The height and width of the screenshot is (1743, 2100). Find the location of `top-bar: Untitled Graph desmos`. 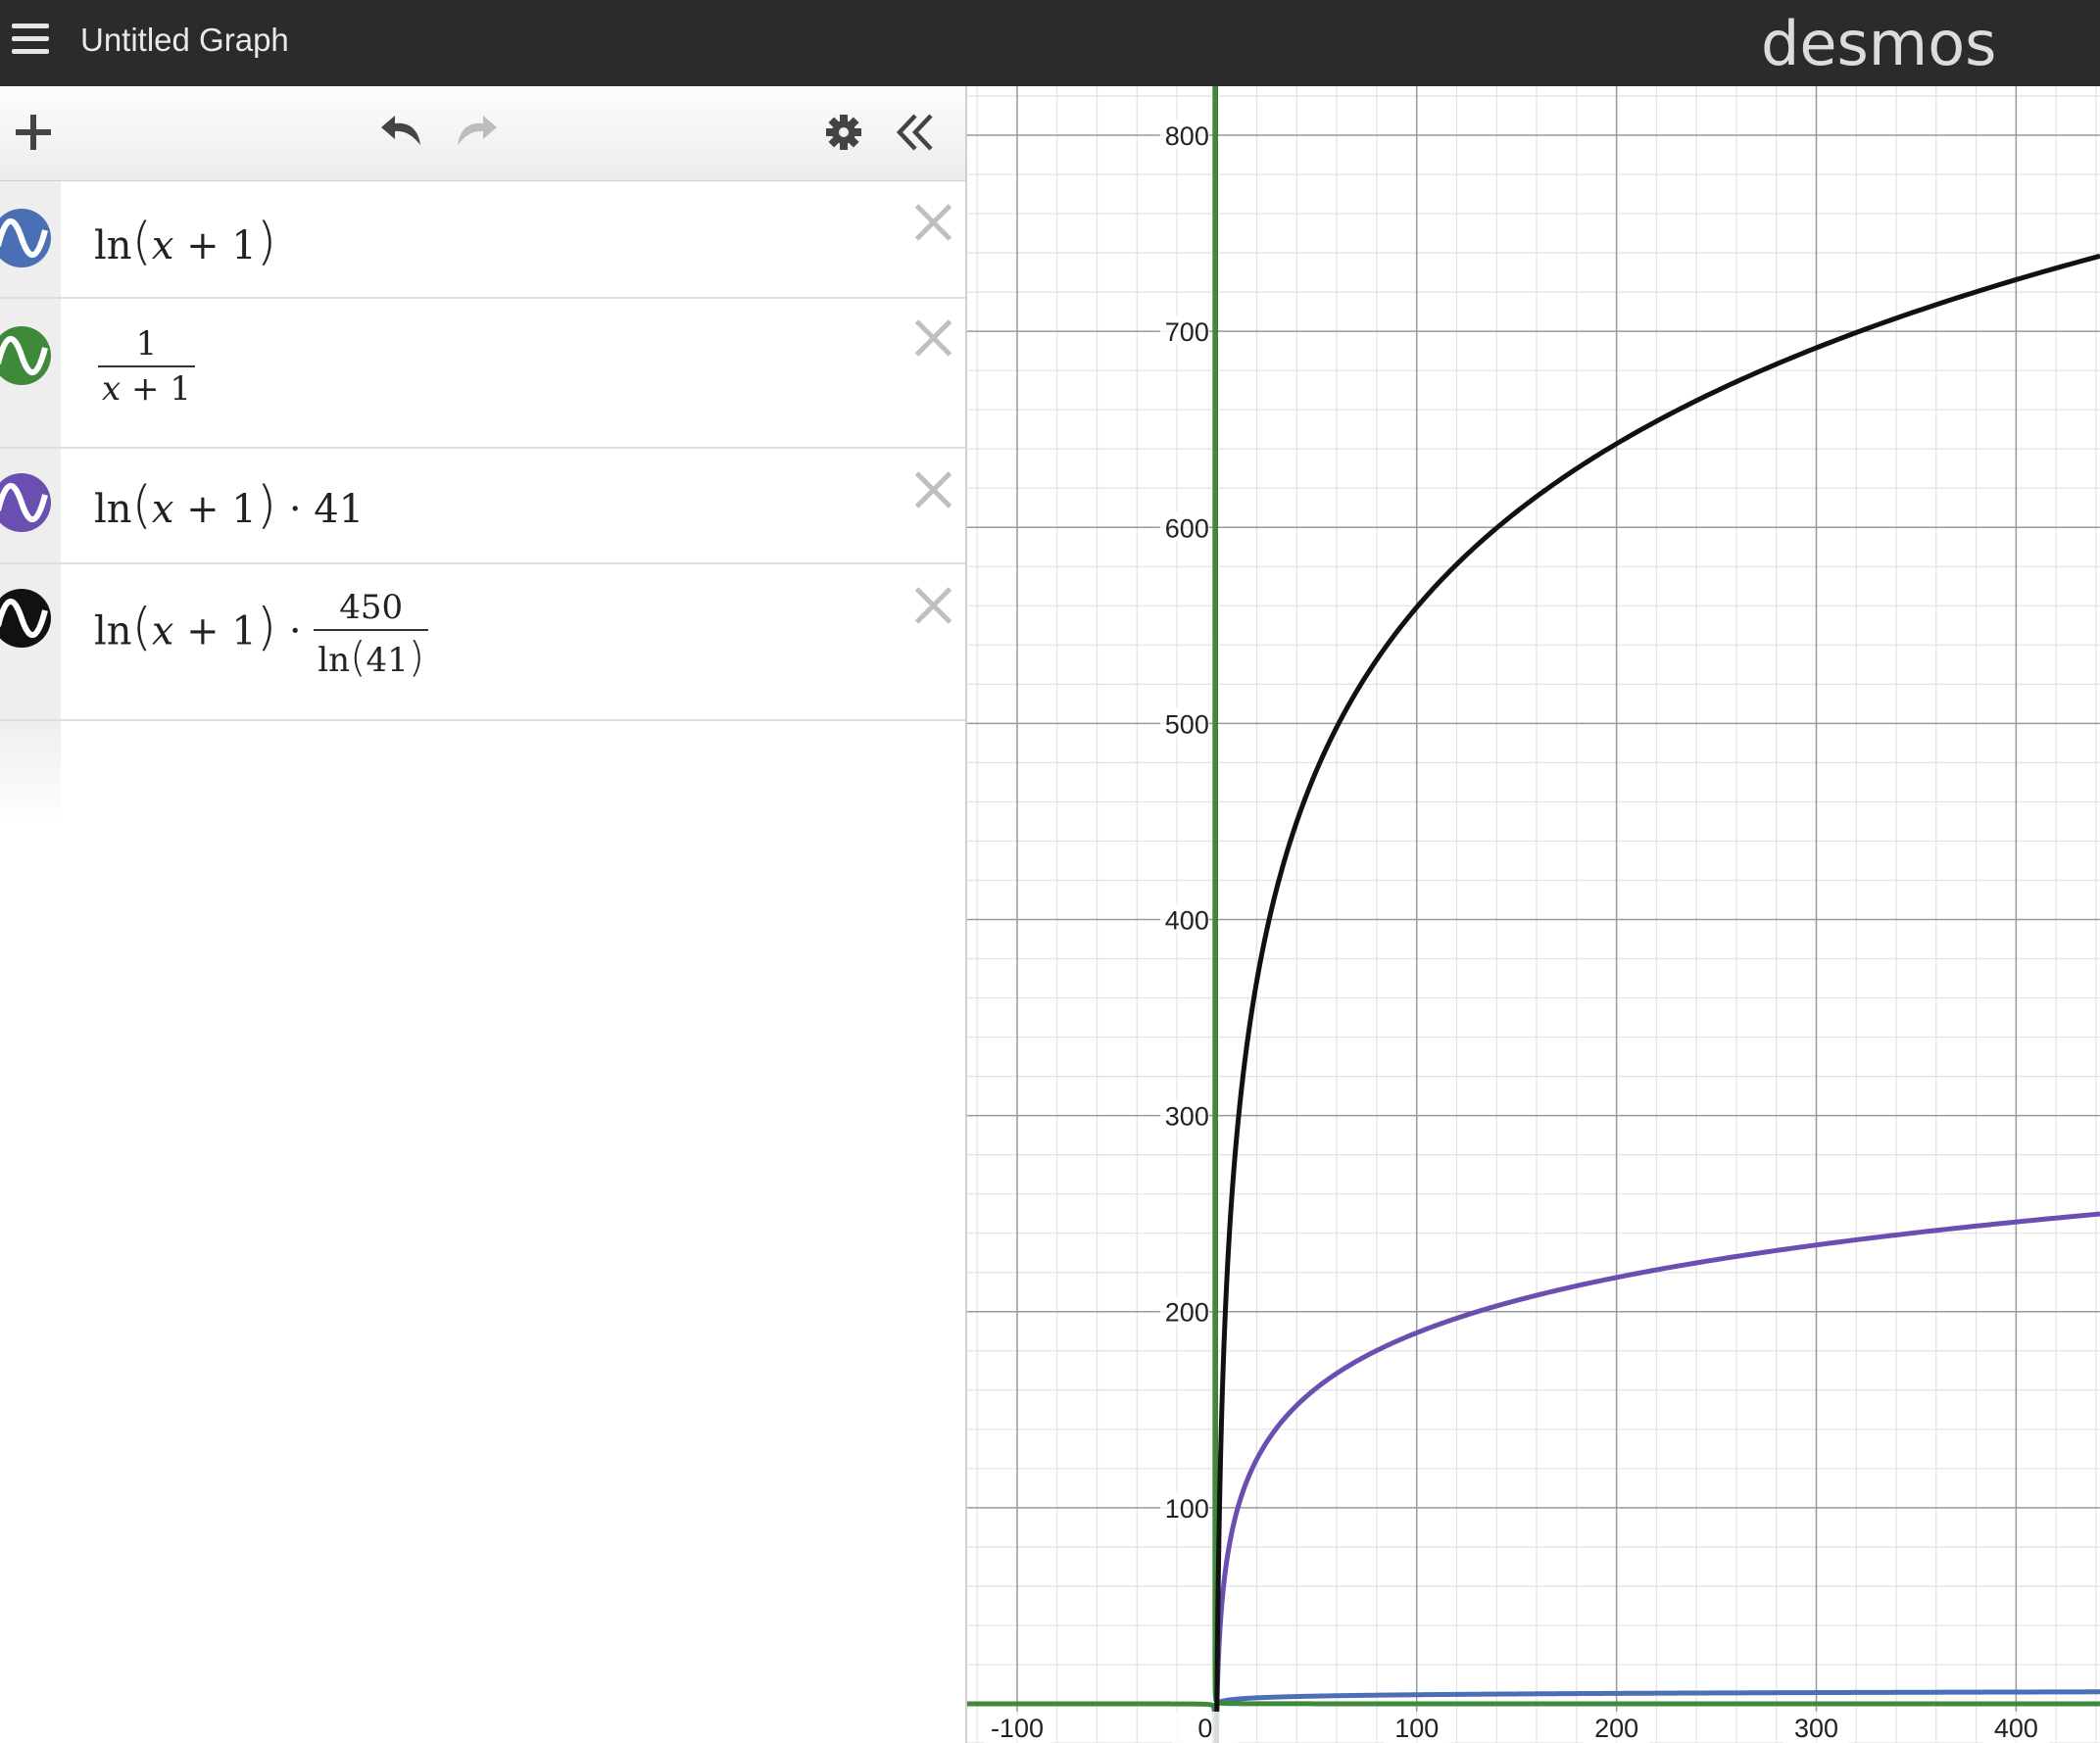

top-bar: Untitled Graph desmos is located at coordinates (1050, 43).